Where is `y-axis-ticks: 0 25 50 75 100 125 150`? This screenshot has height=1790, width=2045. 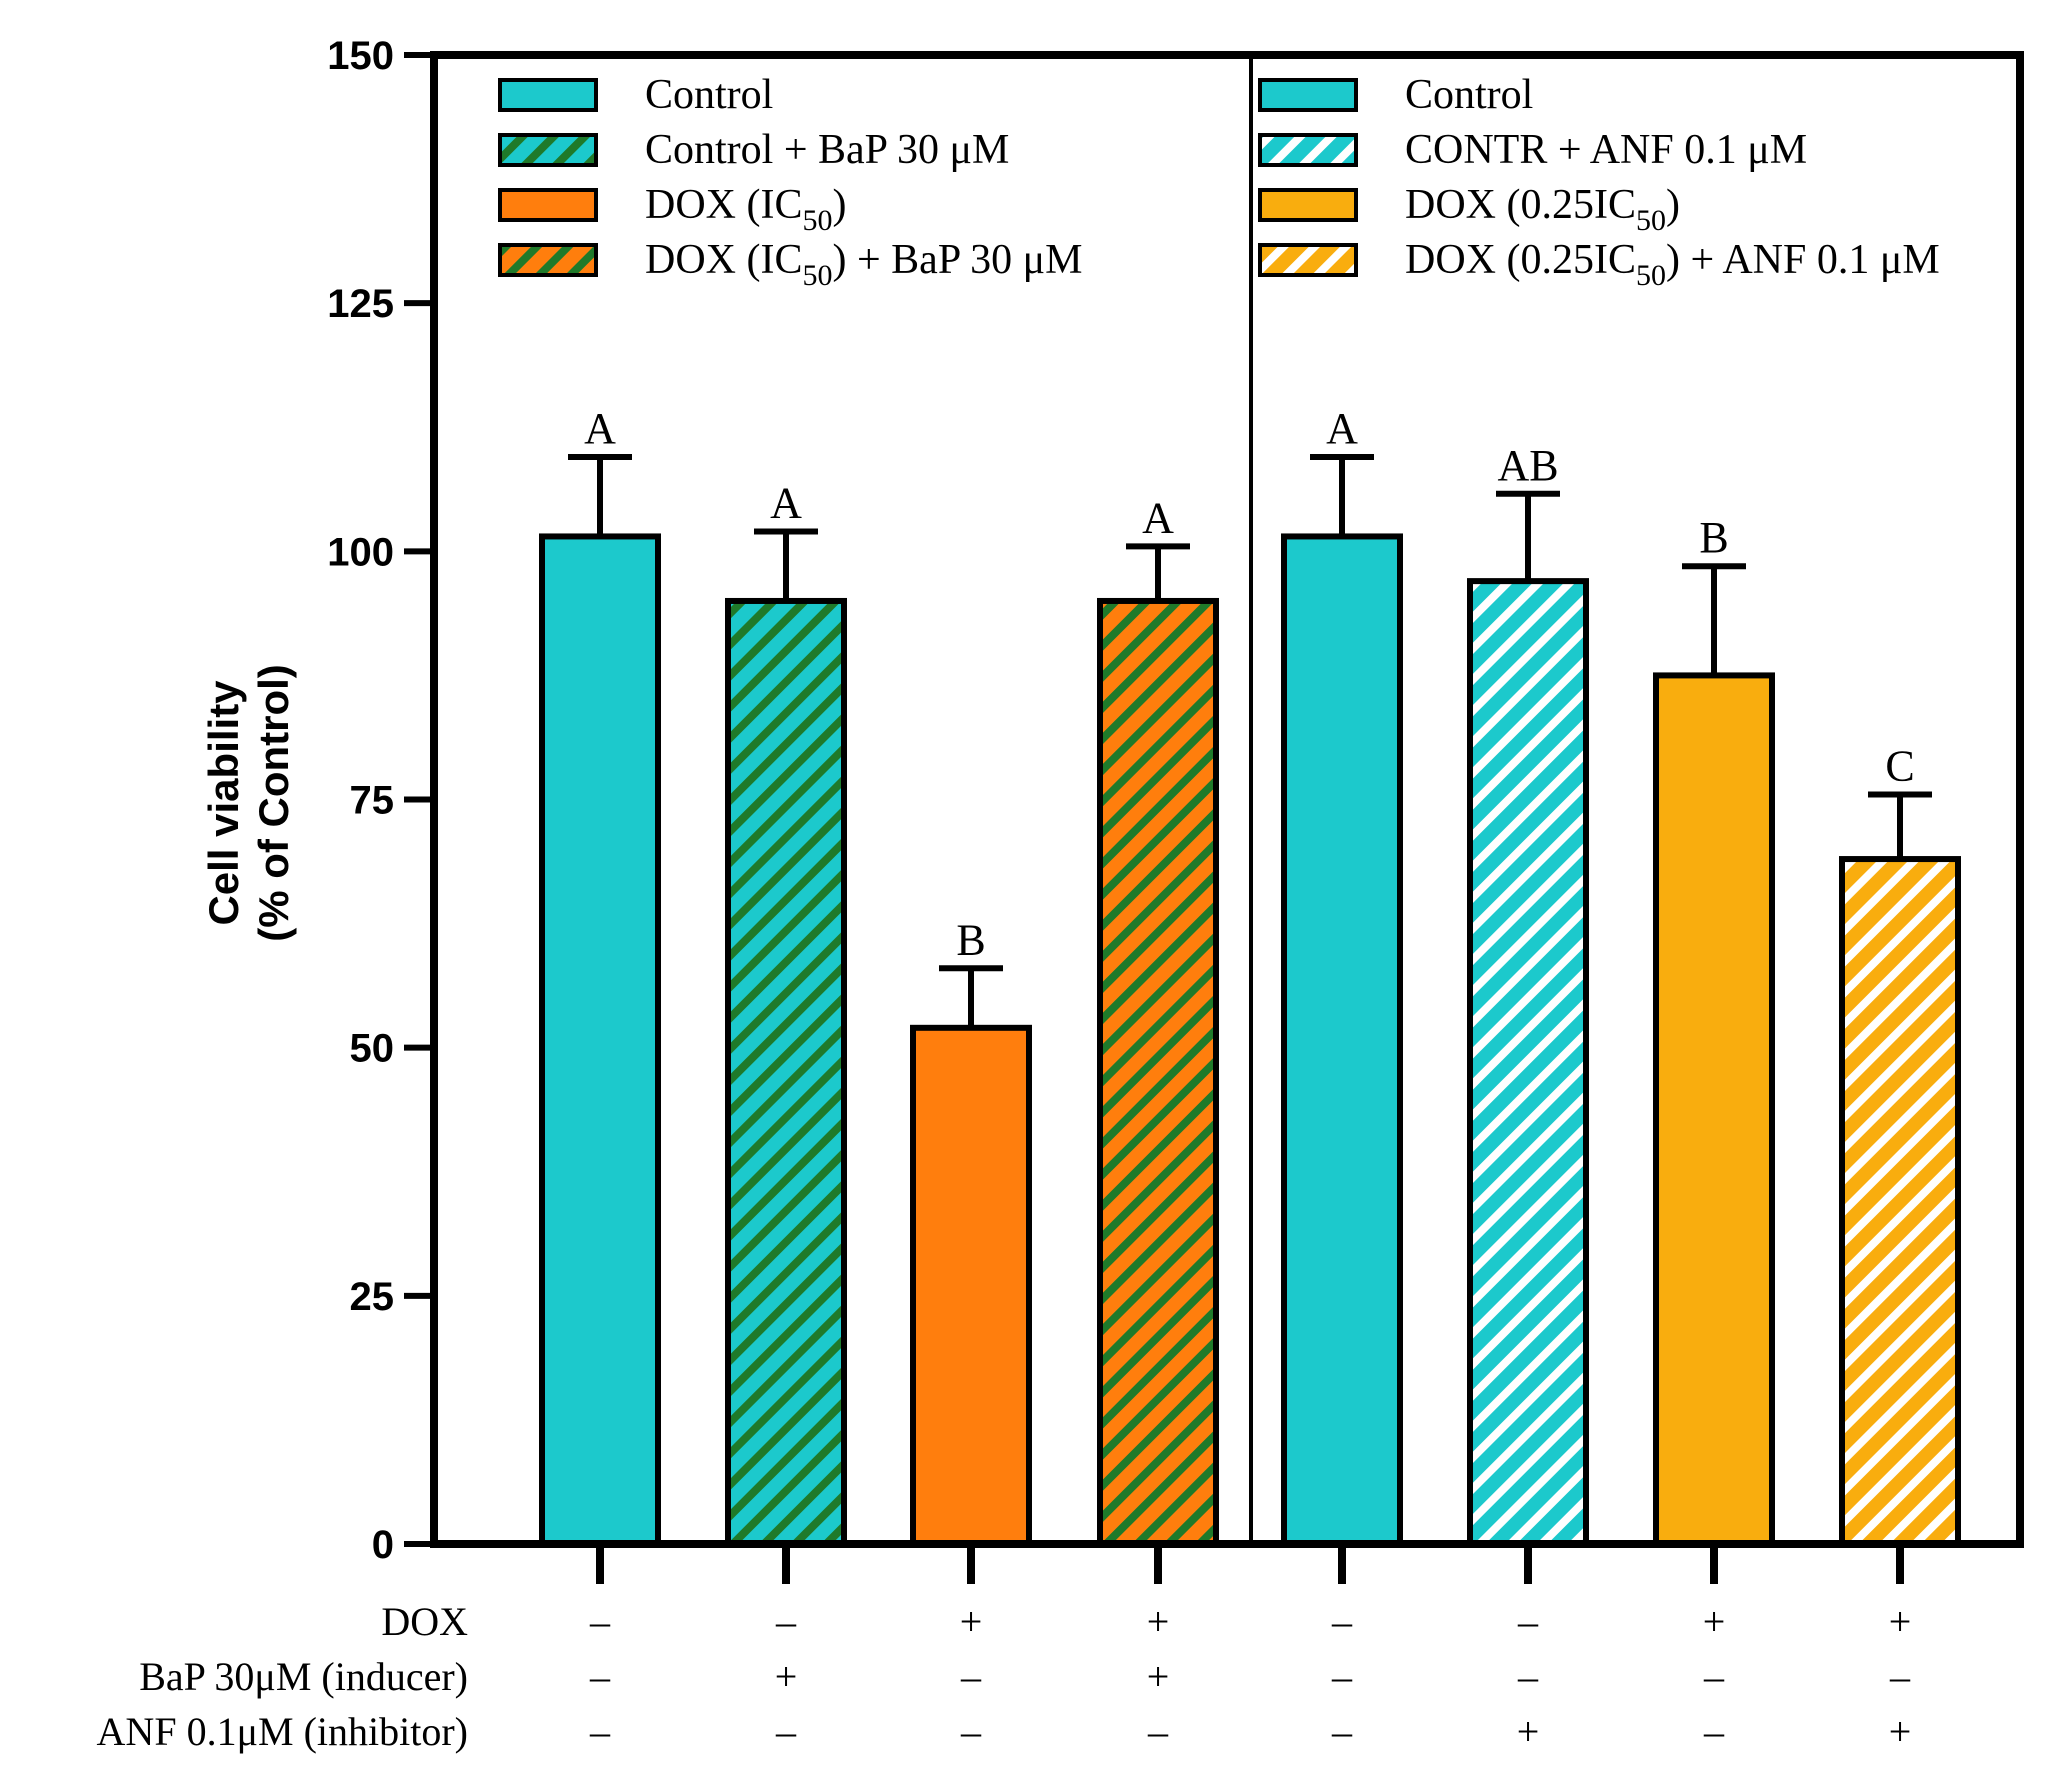 y-axis-ticks: 0 25 50 75 100 125 150 is located at coordinates (380, 800).